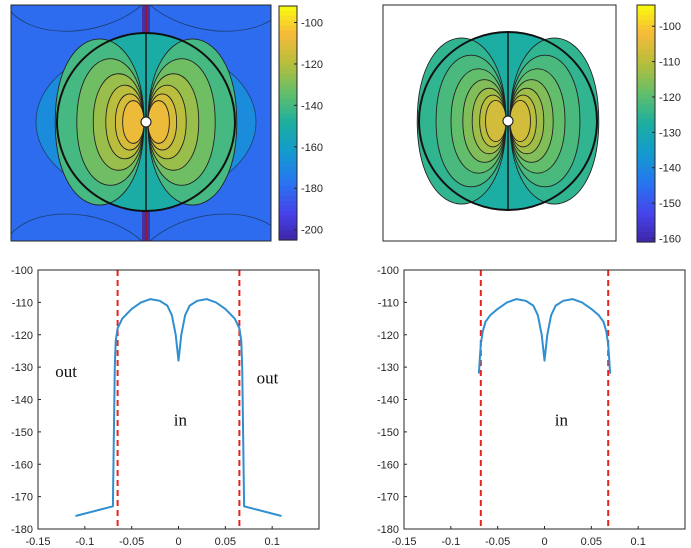 Image resolution: width=691 pixels, height=548 pixels. Describe the element at coordinates (388, 530) in the screenshot. I see `line-plot-right-ytick-label: -180` at that location.